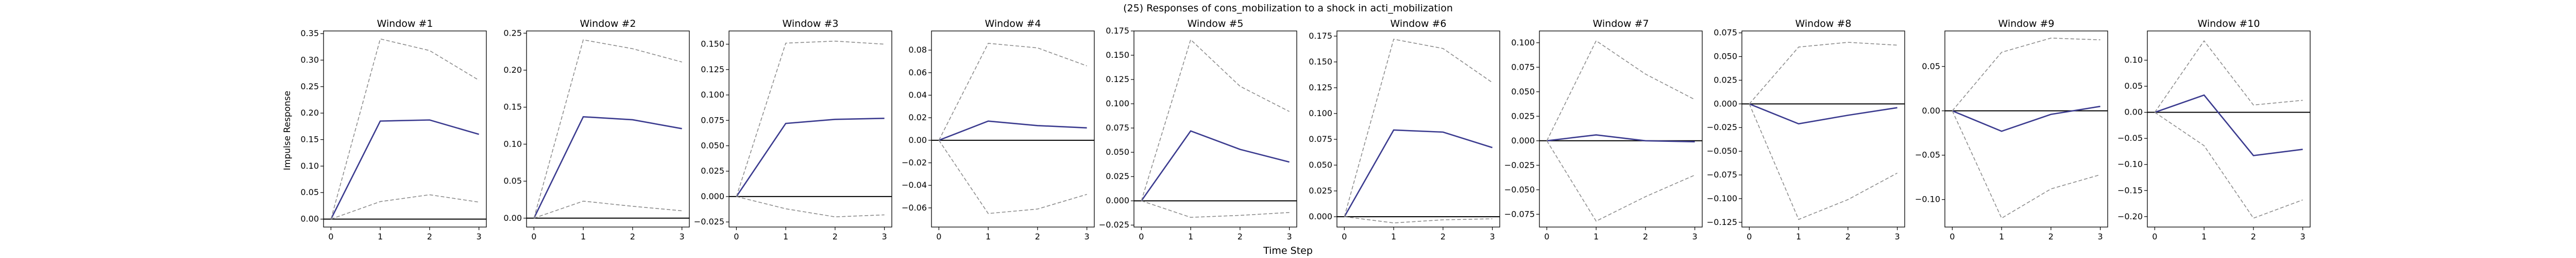 The image size is (2576, 258). What do you see at coordinates (1519, 214) in the screenshot?
I see `y-tick-label: −0.075` at bounding box center [1519, 214].